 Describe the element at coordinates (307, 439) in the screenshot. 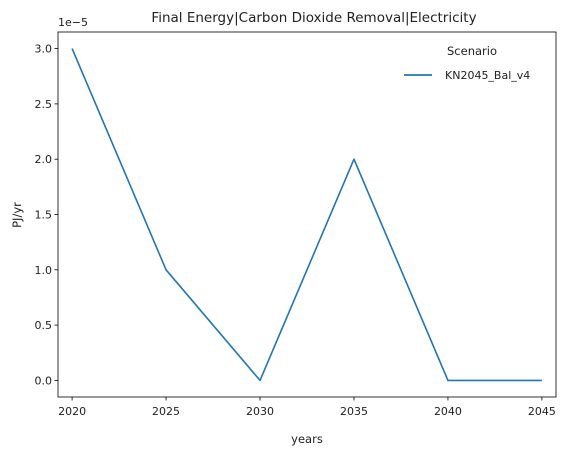

I see `x-axis-label: years` at that location.